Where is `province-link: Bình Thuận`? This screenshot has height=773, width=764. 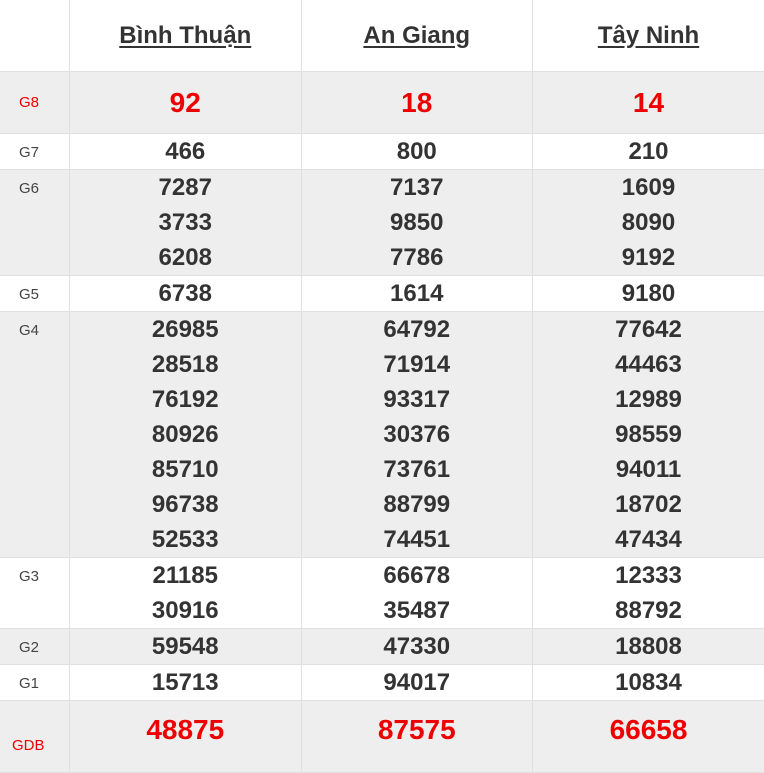
province-link: Bình Thuận is located at coordinates (185, 35).